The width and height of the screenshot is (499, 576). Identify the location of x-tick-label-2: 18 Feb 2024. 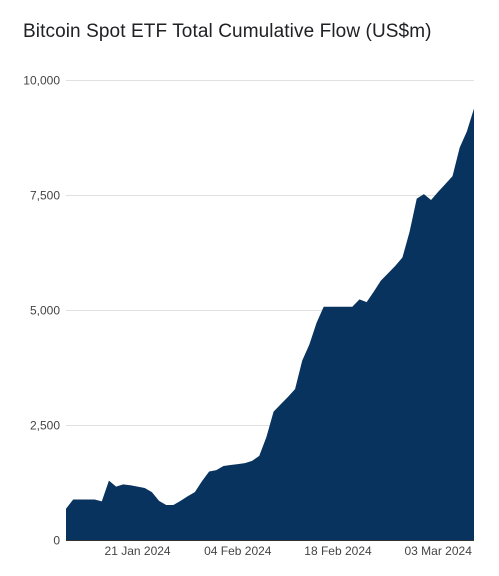
(338, 551).